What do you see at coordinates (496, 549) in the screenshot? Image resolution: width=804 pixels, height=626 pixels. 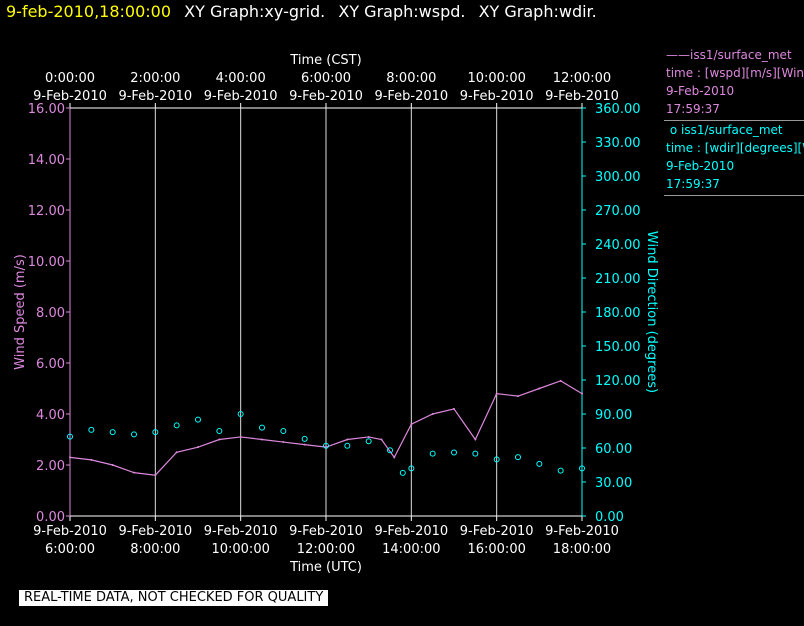 I see `bottom-tick-time: 16:00:00` at bounding box center [496, 549].